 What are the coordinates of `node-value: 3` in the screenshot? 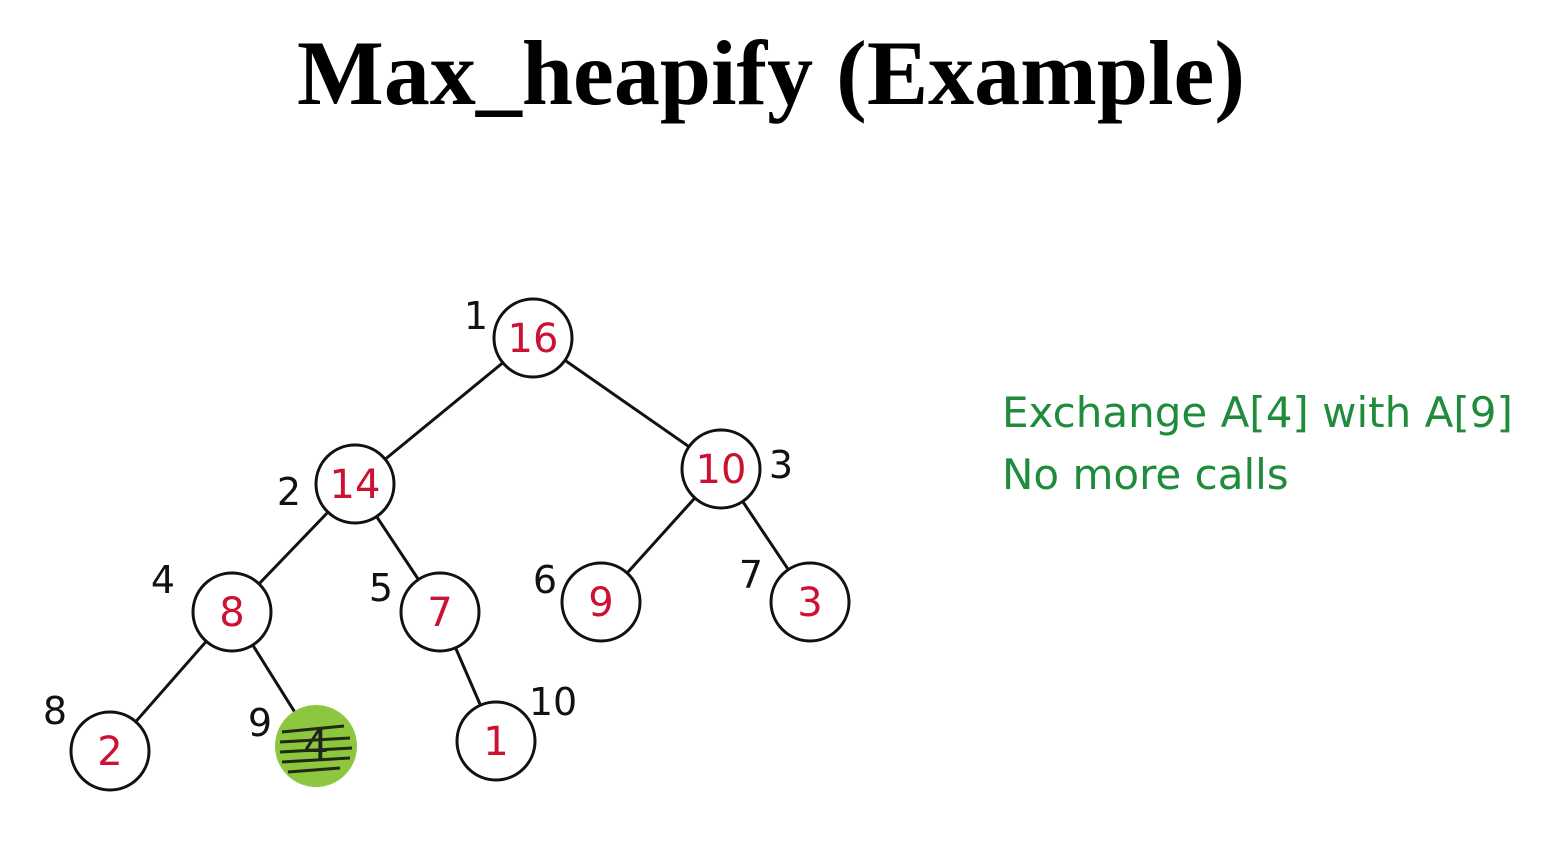 It's located at (809, 603).